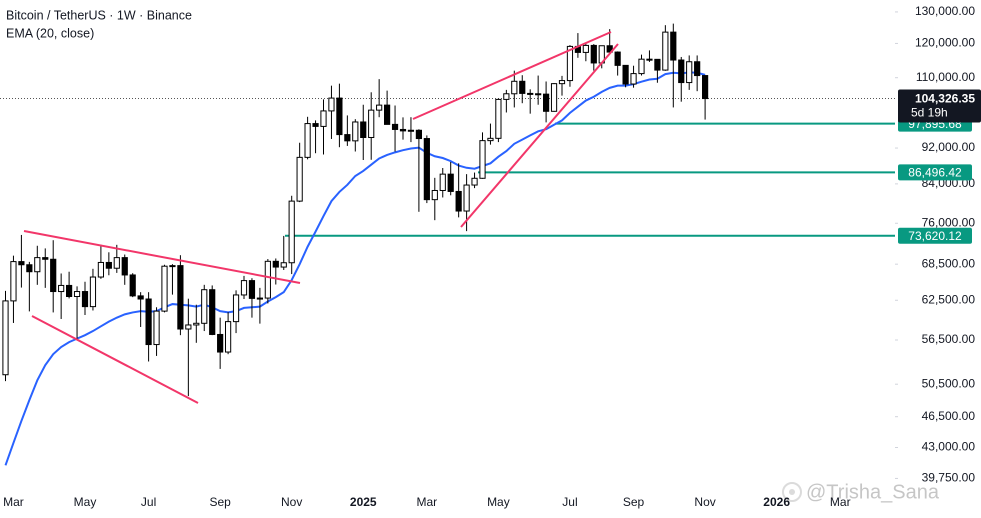 This screenshot has width=981, height=518. I want to click on y-tick-label: 120,000.00, so click(945, 43).